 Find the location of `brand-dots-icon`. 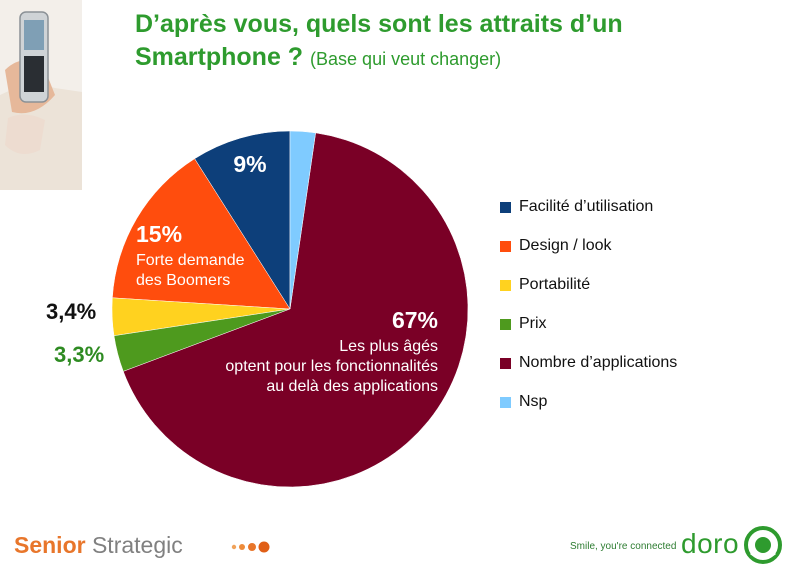

brand-dots-icon is located at coordinates (250, 547).